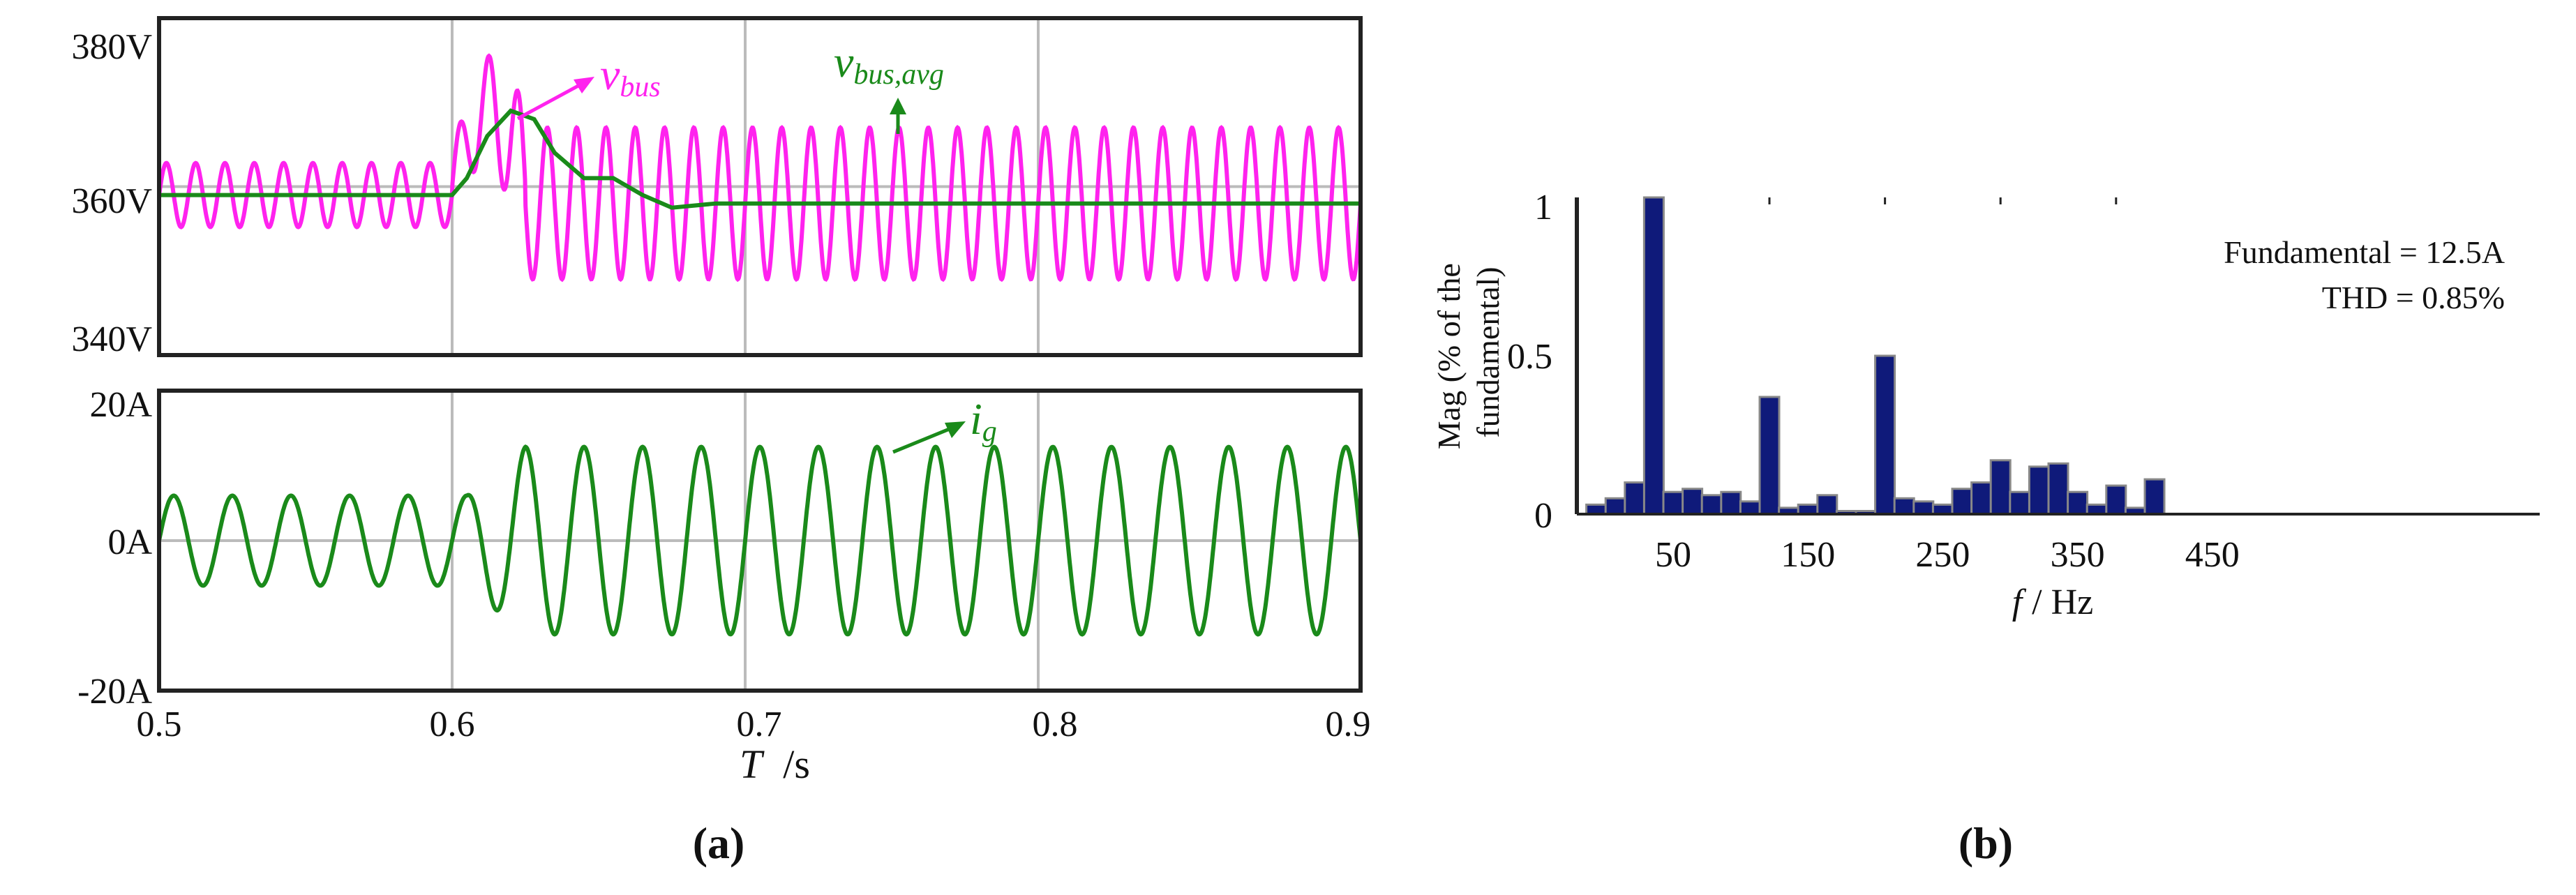 This screenshot has width=2576, height=895. I want to click on legend-vbusavg: vbus,avg, so click(889, 85).